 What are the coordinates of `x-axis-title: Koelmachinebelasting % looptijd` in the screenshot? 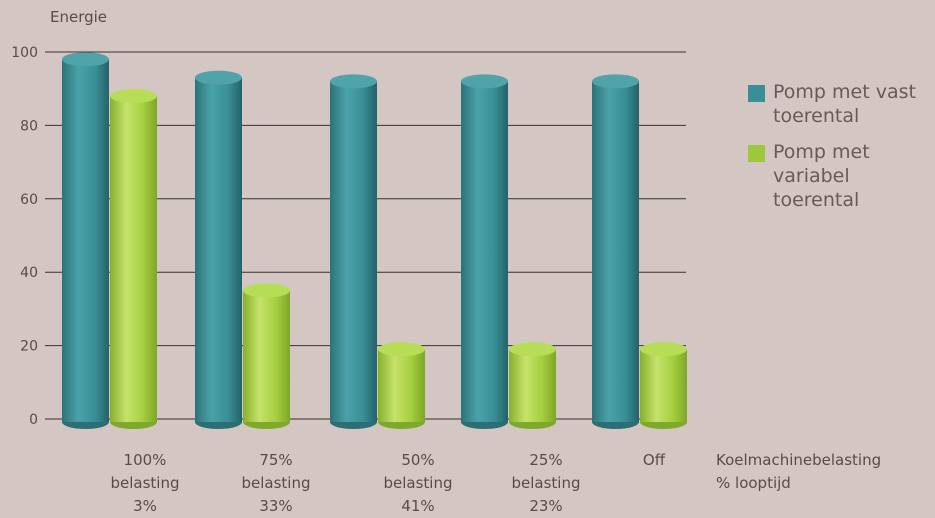 It's located at (798, 472).